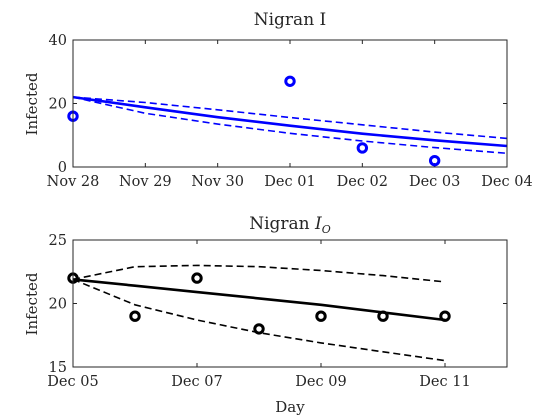 The width and height of the screenshot is (560, 420). What do you see at coordinates (444, 382) in the screenshot?
I see `x-tick-label: Dec 11` at bounding box center [444, 382].